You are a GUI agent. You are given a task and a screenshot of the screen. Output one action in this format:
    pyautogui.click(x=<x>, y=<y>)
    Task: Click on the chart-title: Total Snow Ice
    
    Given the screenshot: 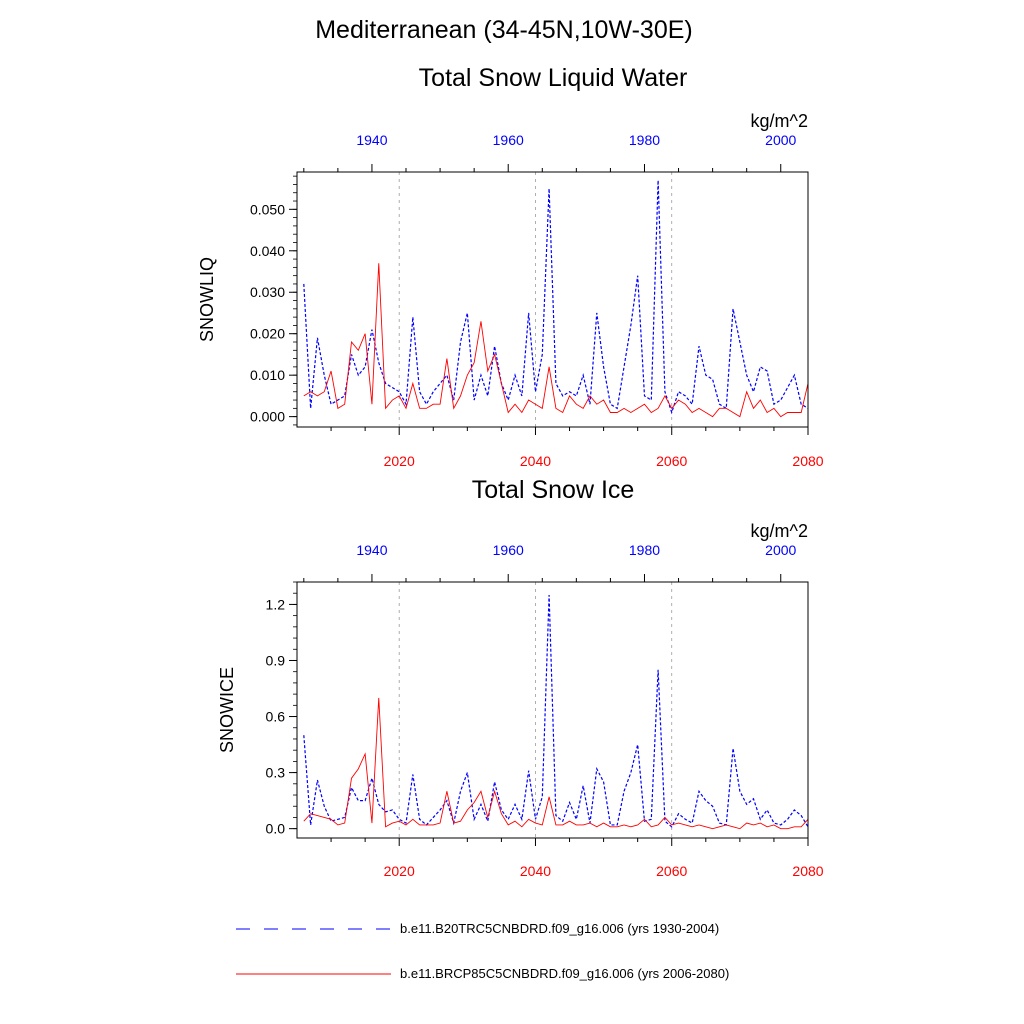 What is the action you would take?
    pyautogui.click(x=553, y=490)
    